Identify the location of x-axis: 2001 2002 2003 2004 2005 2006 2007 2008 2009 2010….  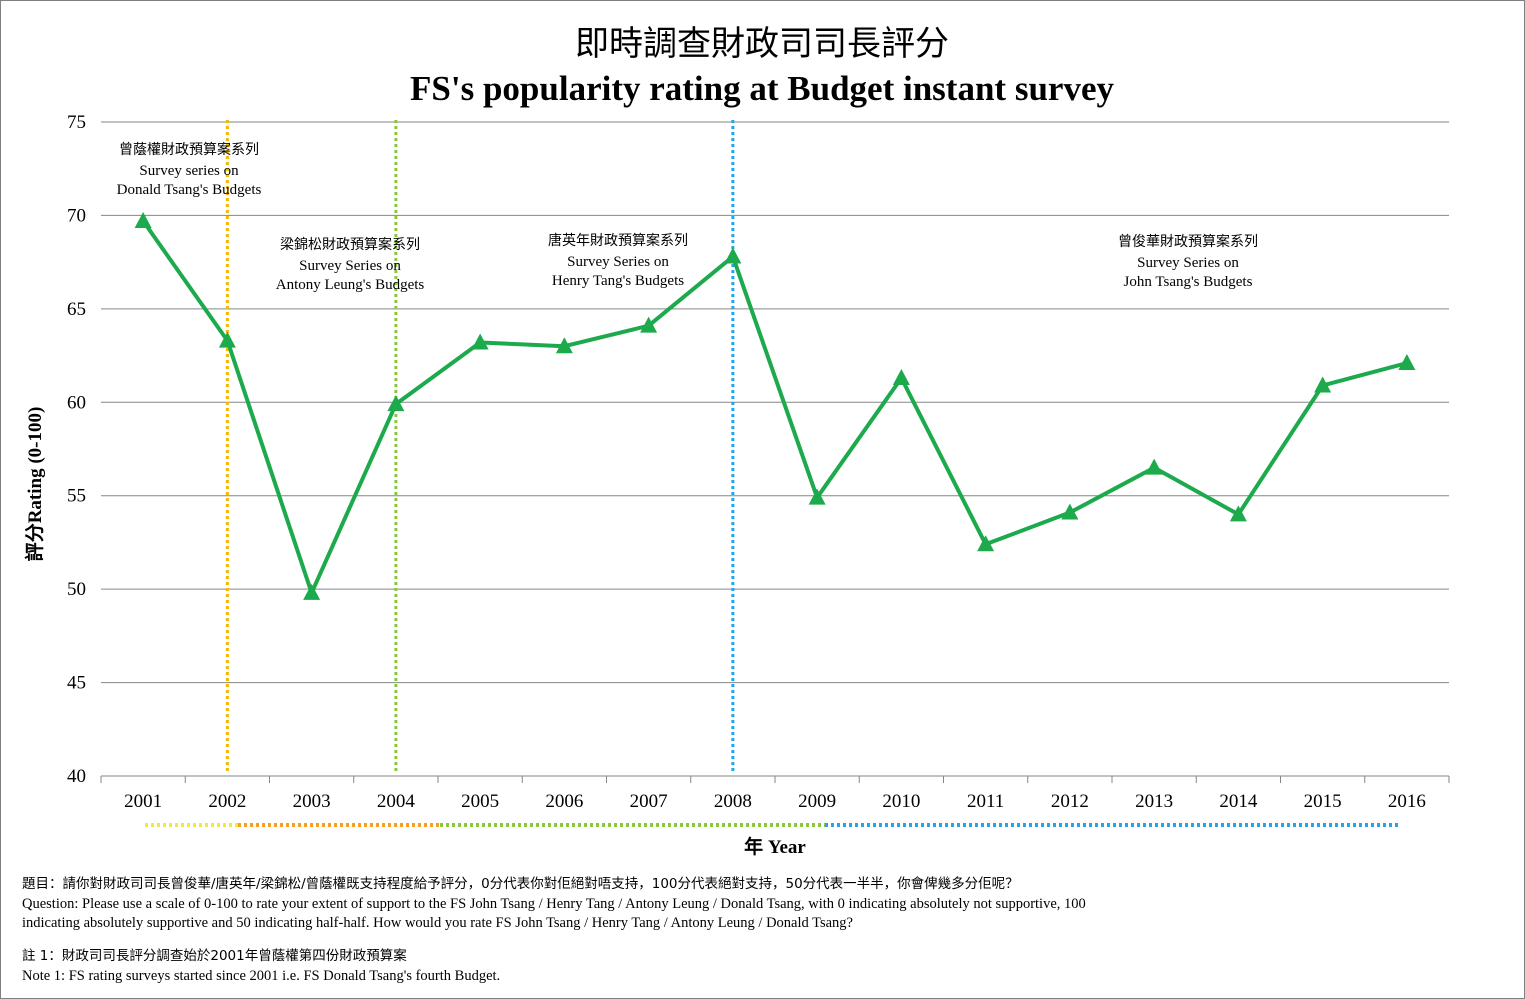
(775, 794).